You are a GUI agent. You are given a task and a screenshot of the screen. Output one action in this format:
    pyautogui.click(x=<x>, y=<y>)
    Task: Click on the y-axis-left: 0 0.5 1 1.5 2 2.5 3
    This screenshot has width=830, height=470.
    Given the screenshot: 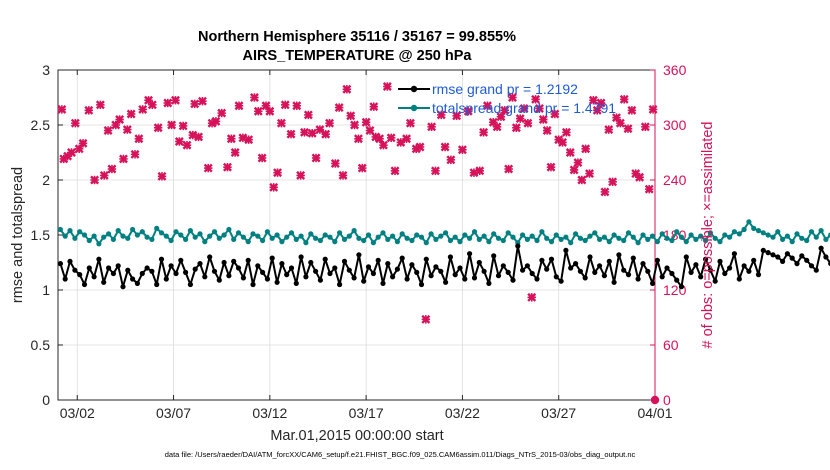 What is the action you would take?
    pyautogui.click(x=47, y=235)
    